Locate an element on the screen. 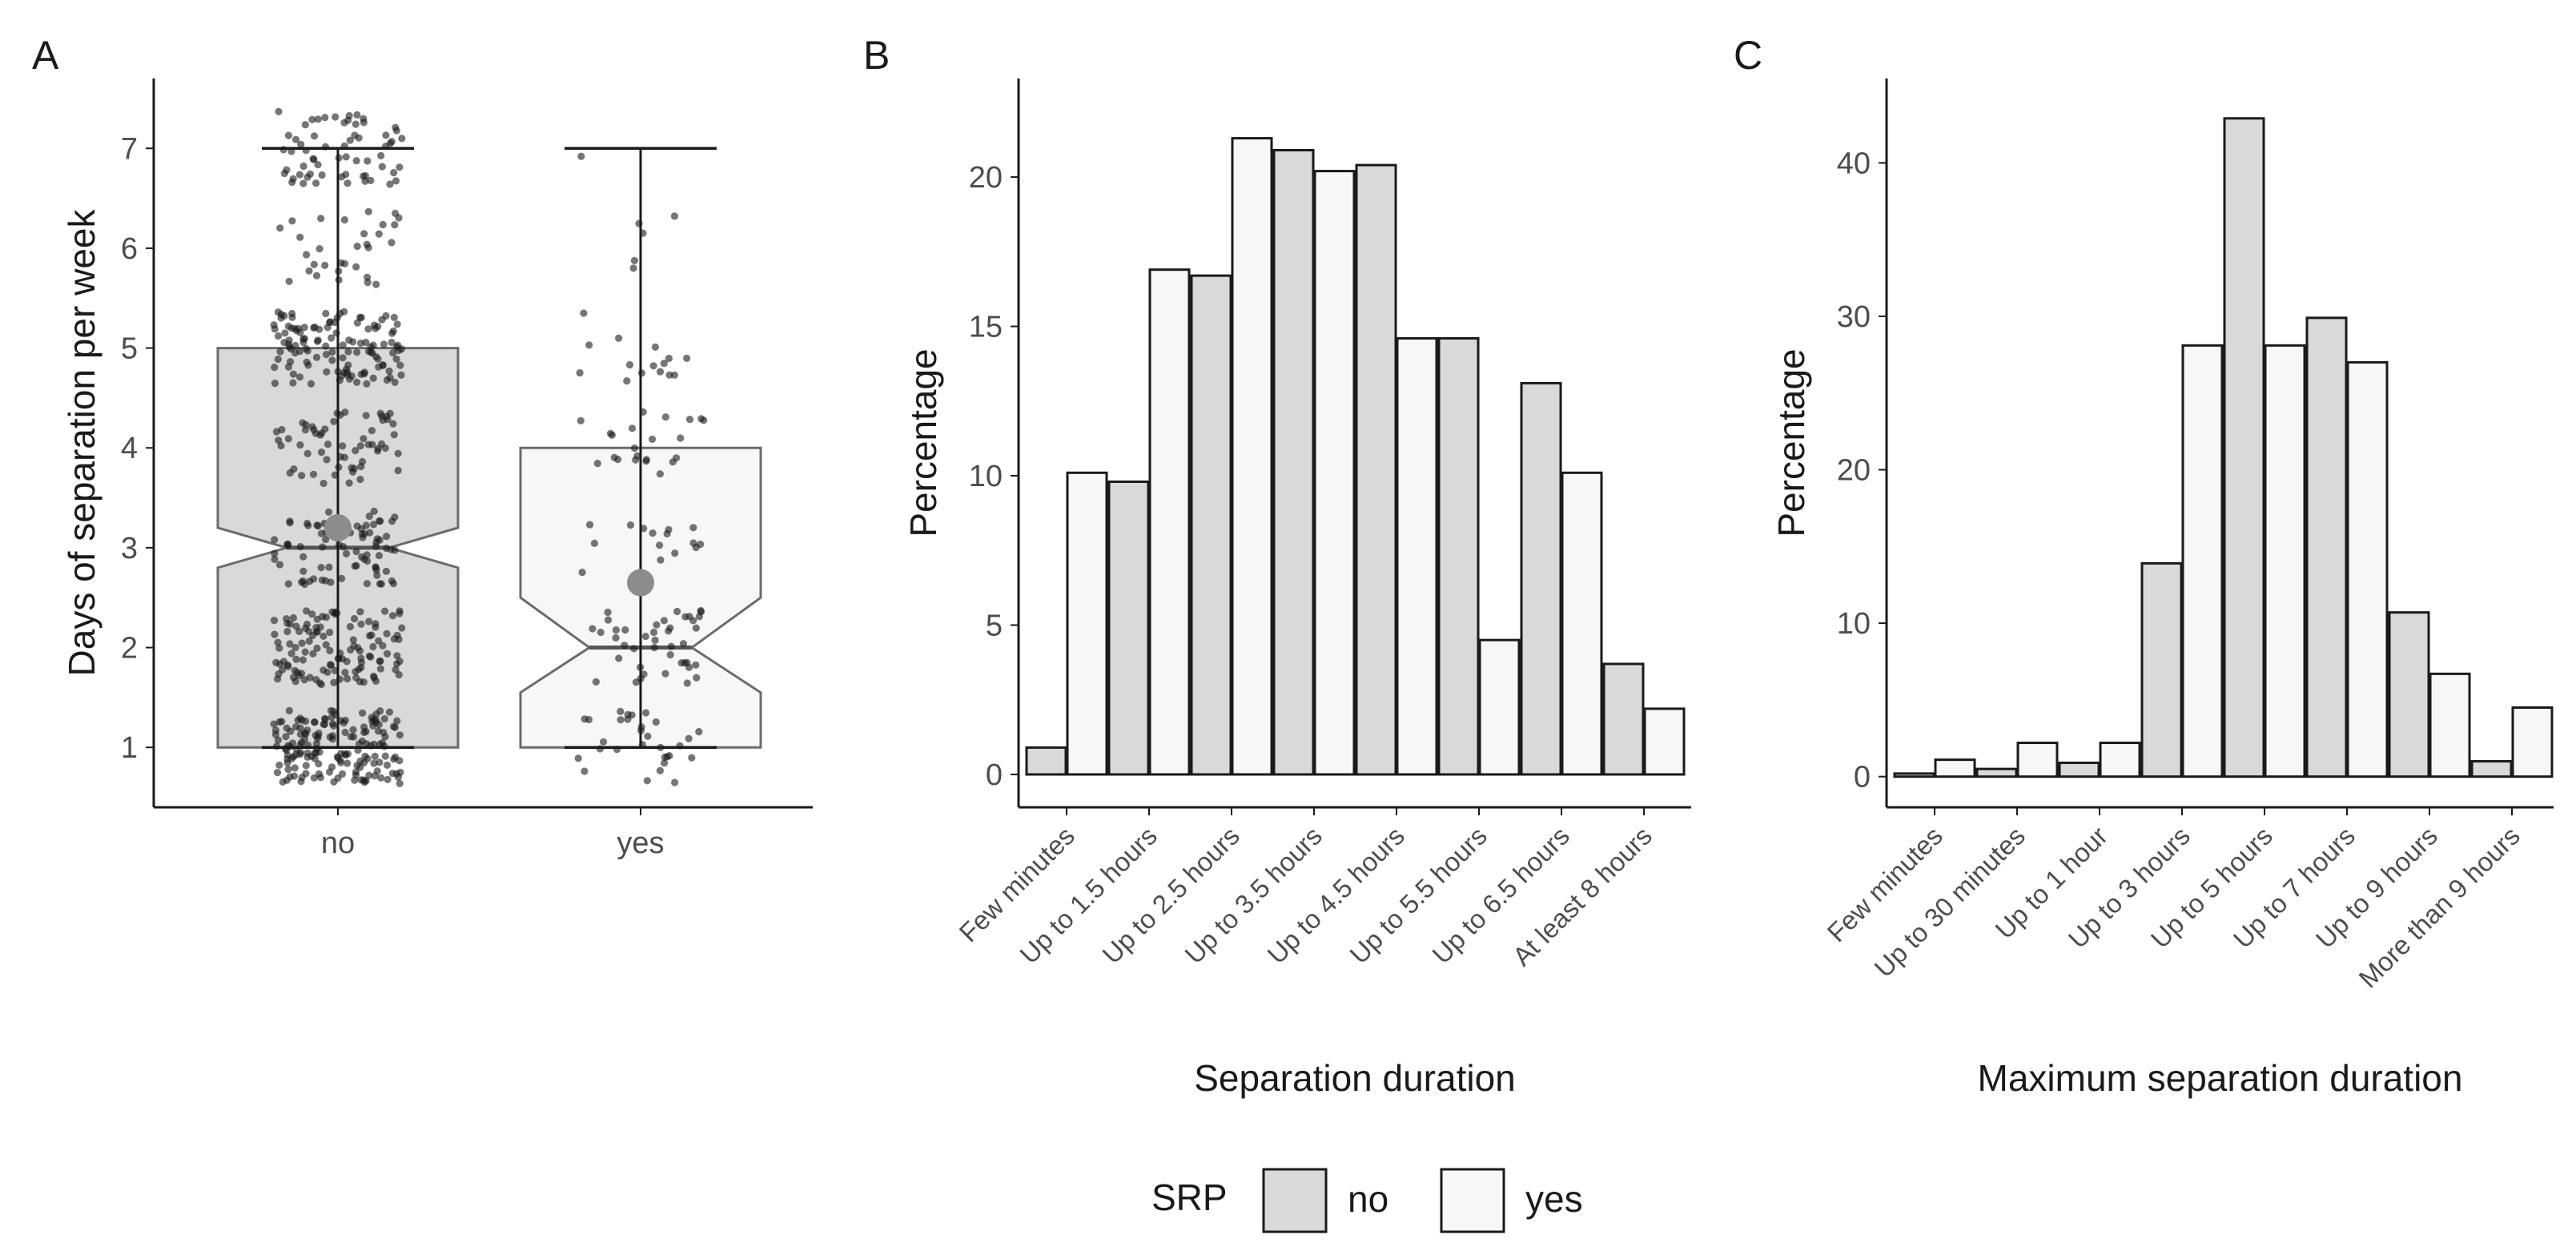  x-axis-title: Maximum separation duration is located at coordinates (2220, 1078).